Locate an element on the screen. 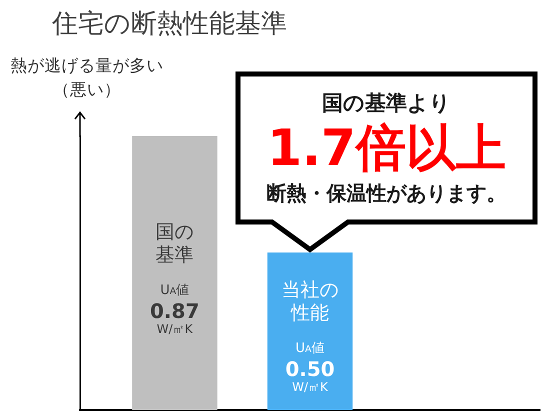  y-axis-title: 熱が逃げる量が多い（悪い） is located at coordinates (87, 78).